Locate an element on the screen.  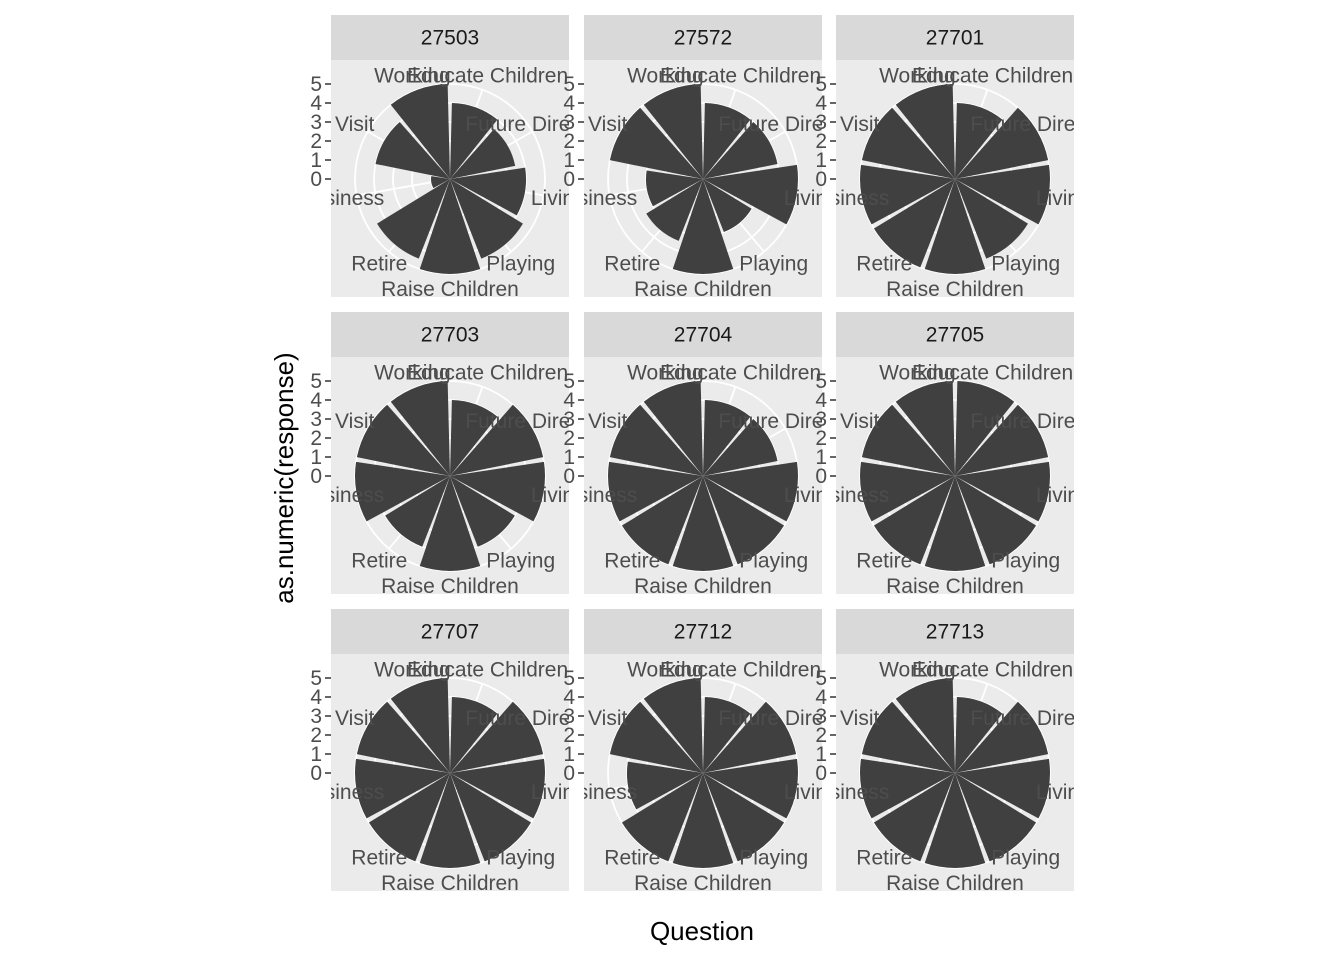
y-axis-title: as.numeric(response) is located at coordinates (284, 477).